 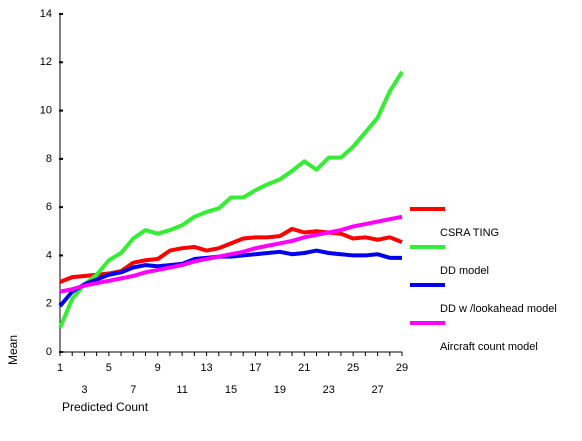 I want to click on x-tick-label: 5, so click(x=109, y=368).